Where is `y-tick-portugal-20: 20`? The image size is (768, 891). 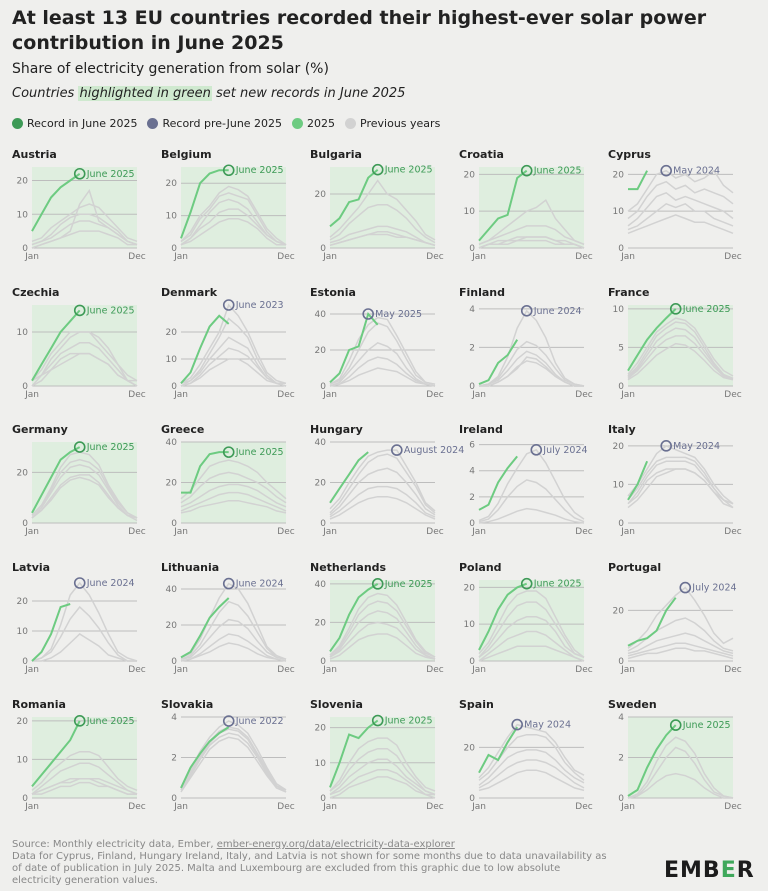
y-tick-portugal-20: 20 is located at coordinates (619, 611).